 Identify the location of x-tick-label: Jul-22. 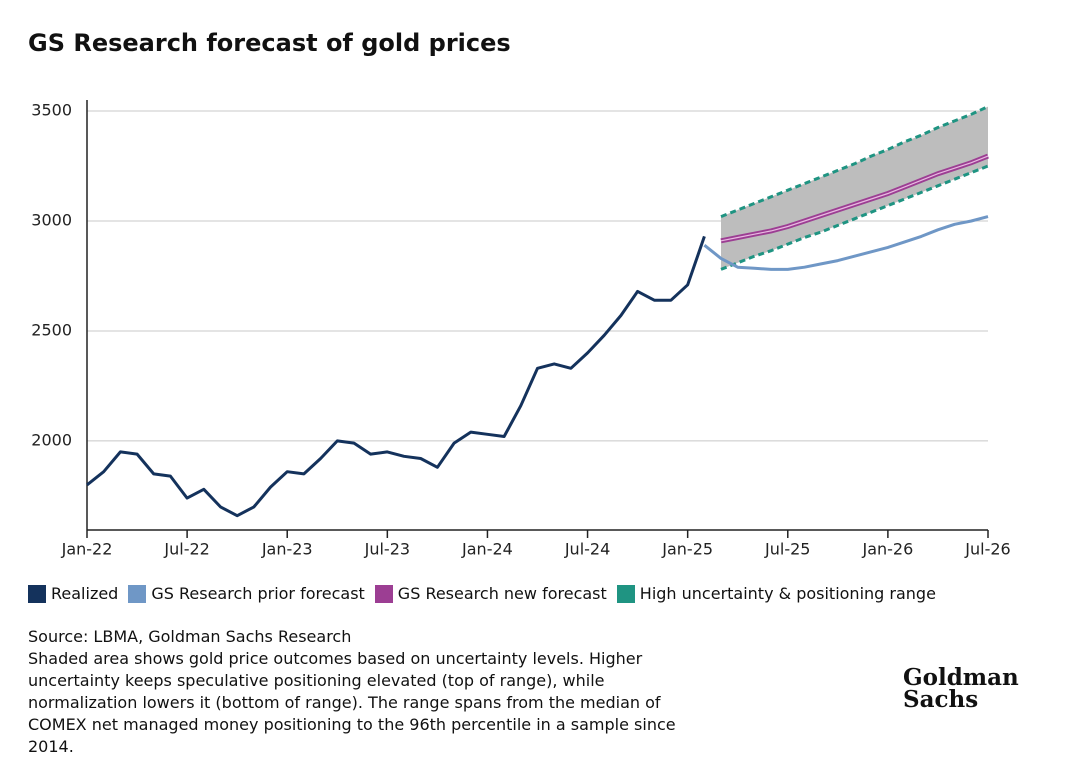
(186, 549).